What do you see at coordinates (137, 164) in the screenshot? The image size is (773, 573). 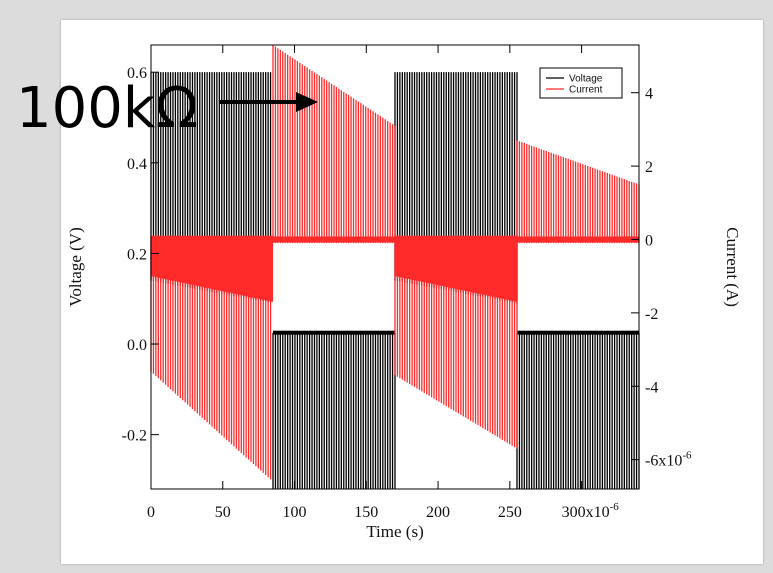 I see `y-left-tick-label-3: 0.4` at bounding box center [137, 164].